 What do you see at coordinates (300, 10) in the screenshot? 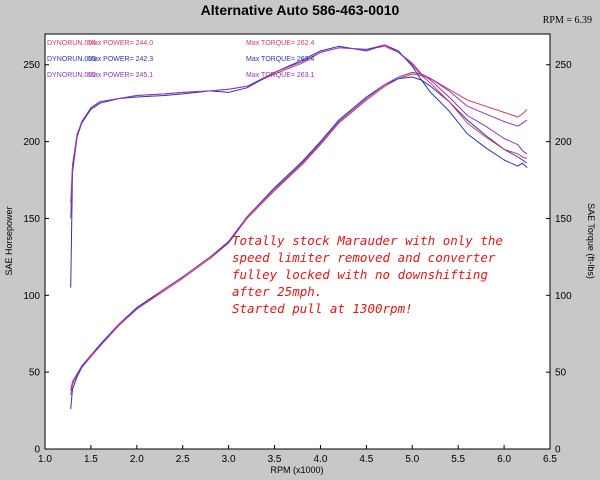
I see `chart-title: Alternative Auto 586-463-0010` at bounding box center [300, 10].